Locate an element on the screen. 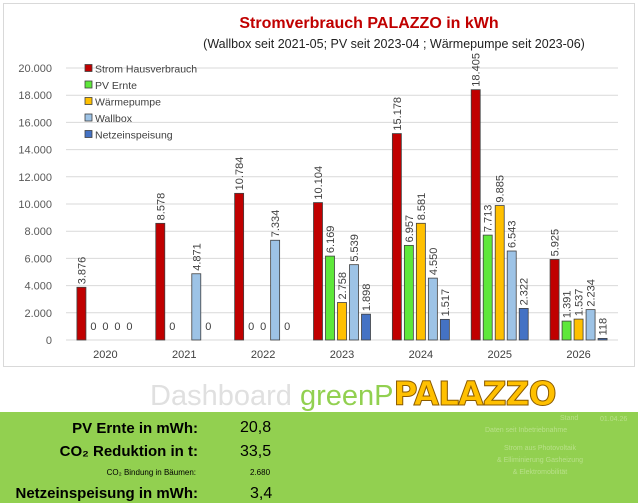  data-label: 2.758 is located at coordinates (343, 286).